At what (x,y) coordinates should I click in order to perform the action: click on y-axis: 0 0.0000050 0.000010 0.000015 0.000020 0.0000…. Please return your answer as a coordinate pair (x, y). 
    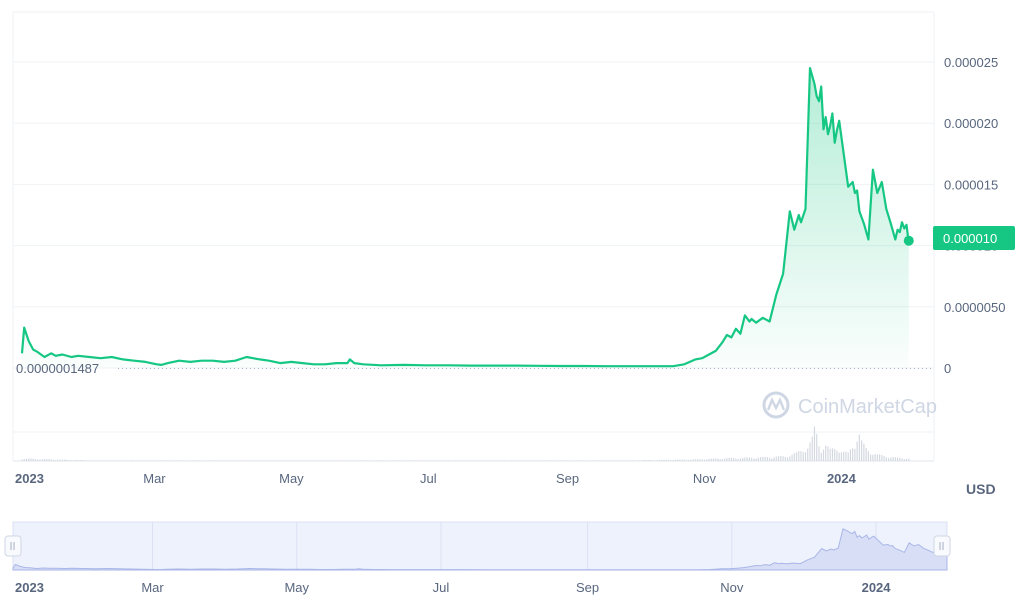
    Looking at the image, I should click on (974, 215).